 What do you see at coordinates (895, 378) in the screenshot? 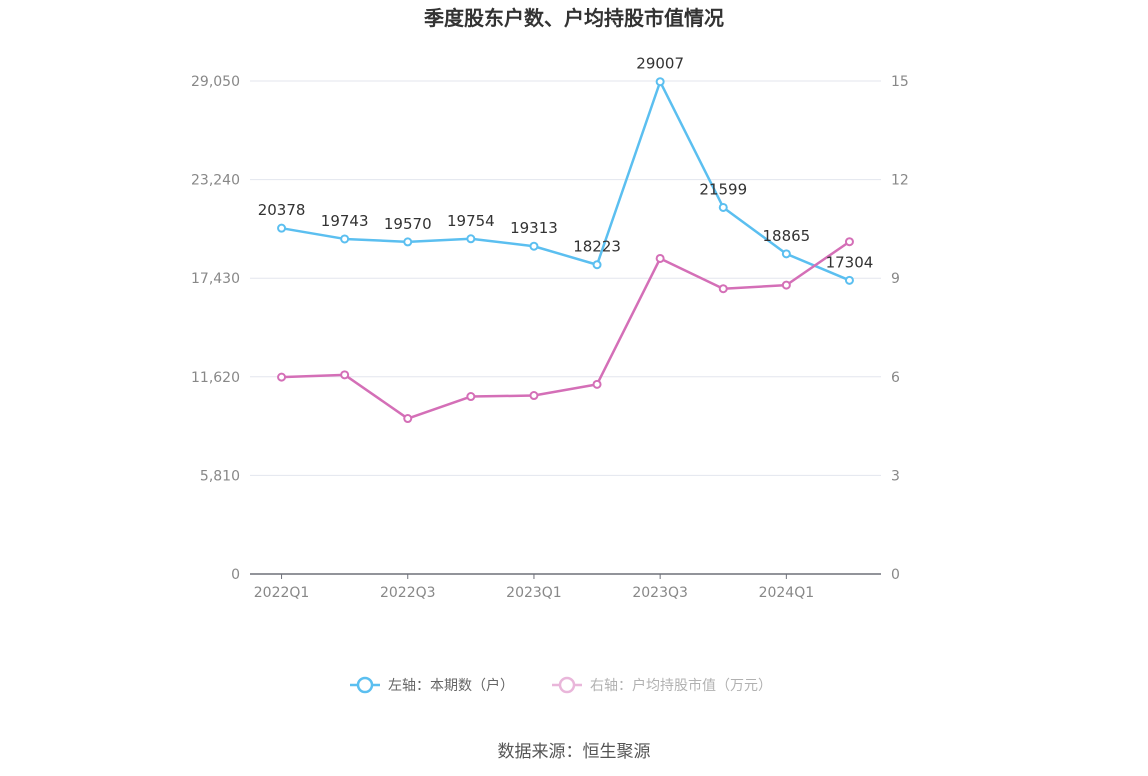
I see `y-right-tick-label: 6` at bounding box center [895, 378].